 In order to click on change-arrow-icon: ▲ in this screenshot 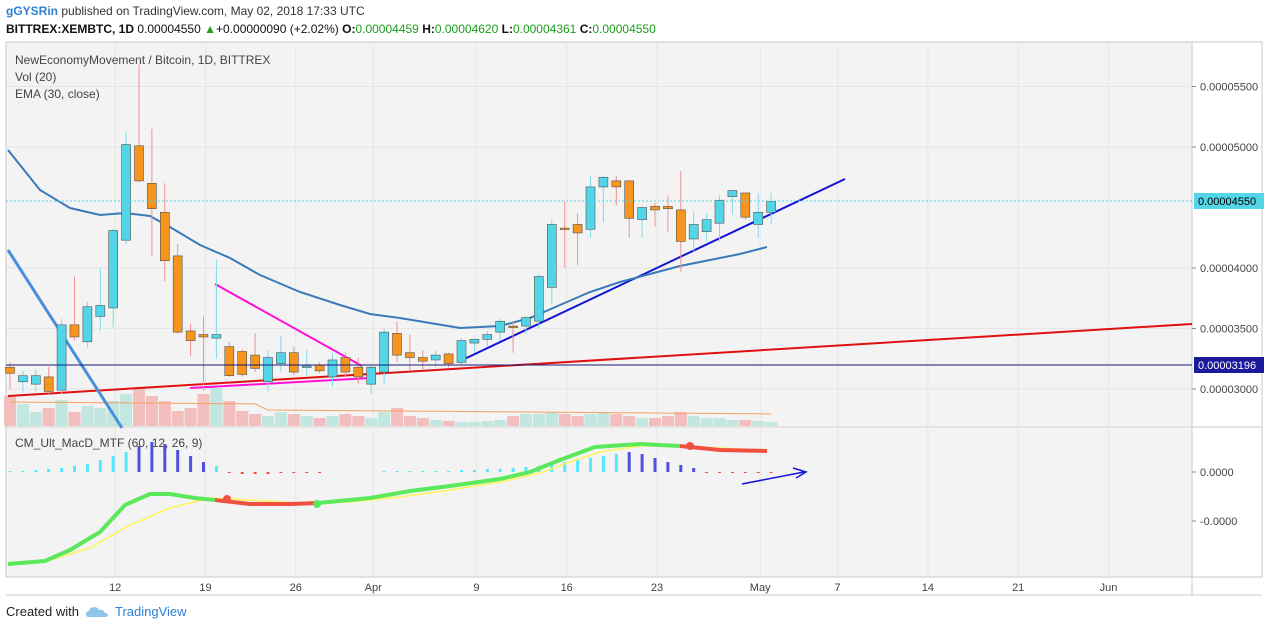, I will do `click(210, 29)`.